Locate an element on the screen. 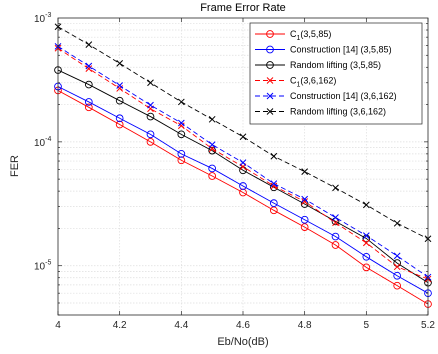 The width and height of the screenshot is (438, 354). x-tick-label: 4.6 is located at coordinates (243, 325).